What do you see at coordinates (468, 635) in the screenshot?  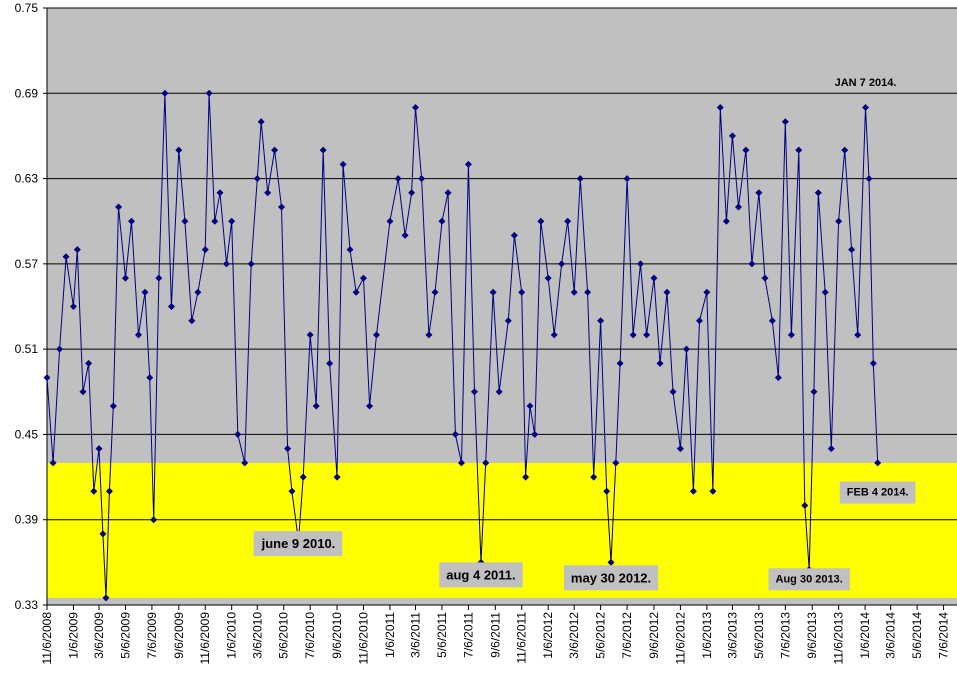 I see `x-tick-label: 7/6/2011` at bounding box center [468, 635].